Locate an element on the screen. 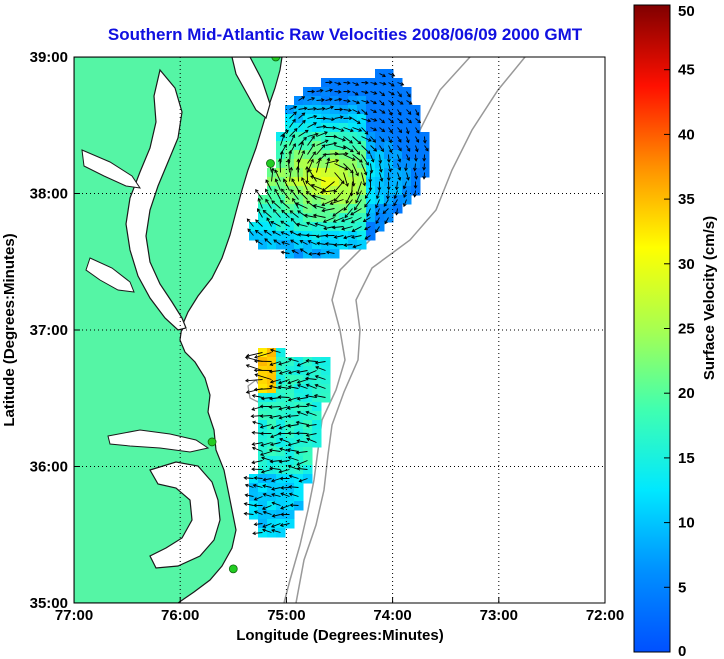 The image size is (724, 659). y-axis-label: Latitude (Degrees:Minutes) is located at coordinates (9, 329).